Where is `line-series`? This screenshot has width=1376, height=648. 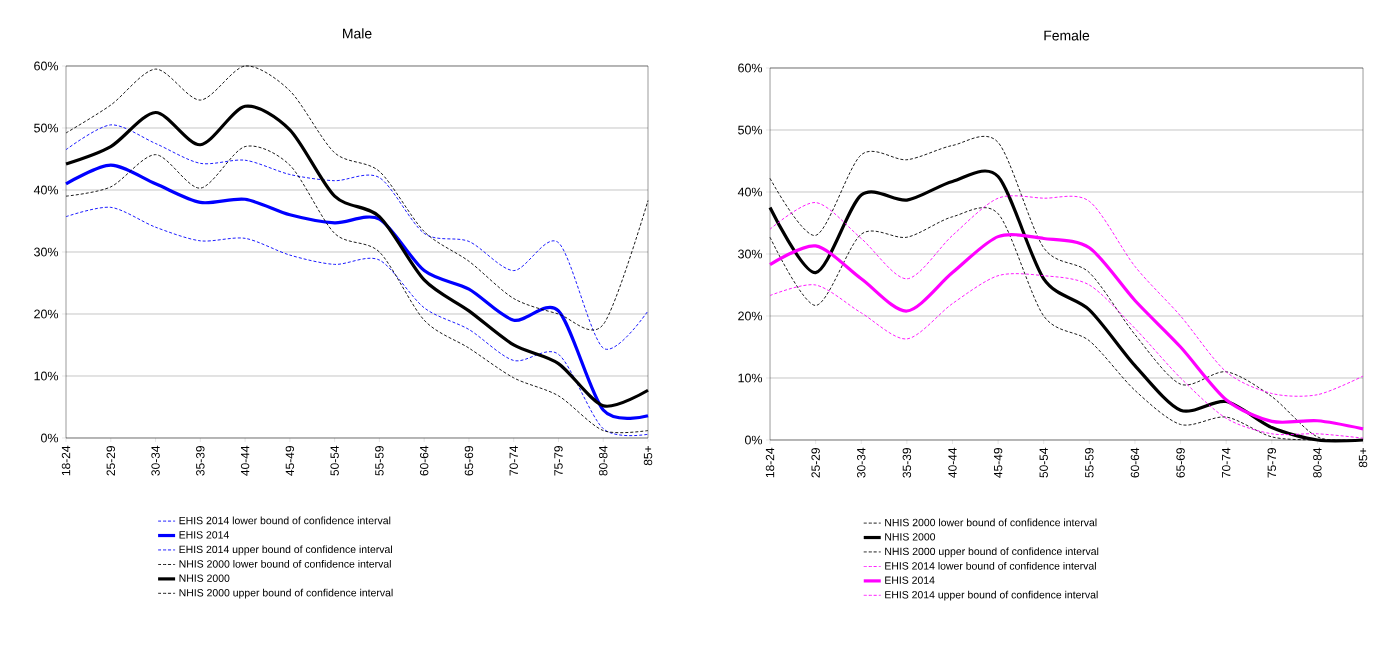 line-series is located at coordinates (357, 237).